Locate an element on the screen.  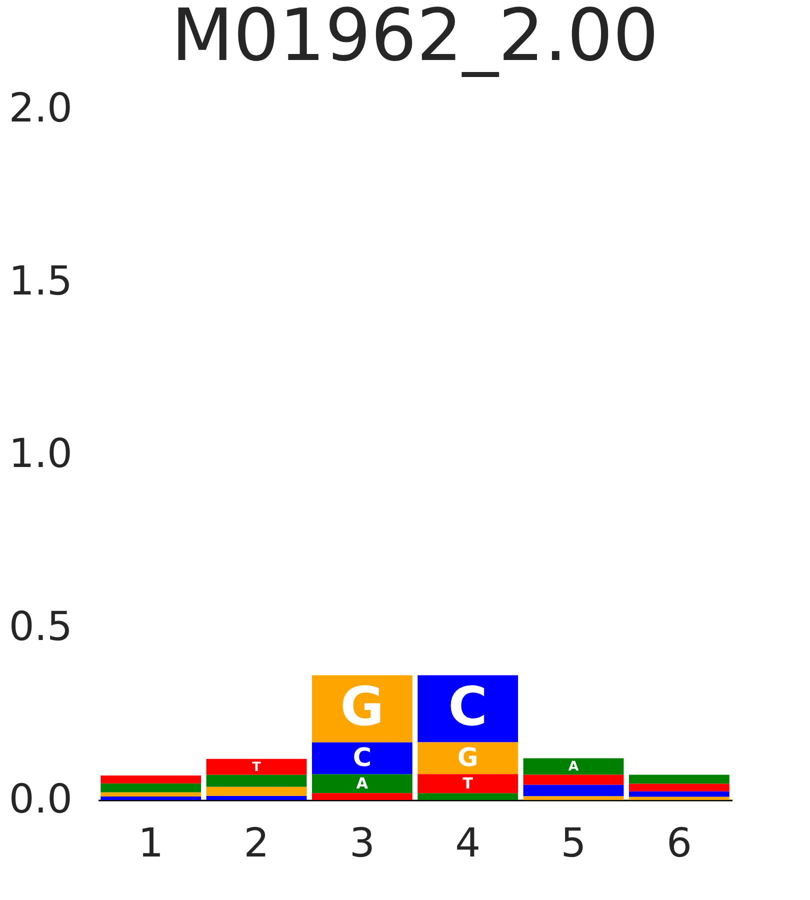
series-label: A is located at coordinates (574, 766).